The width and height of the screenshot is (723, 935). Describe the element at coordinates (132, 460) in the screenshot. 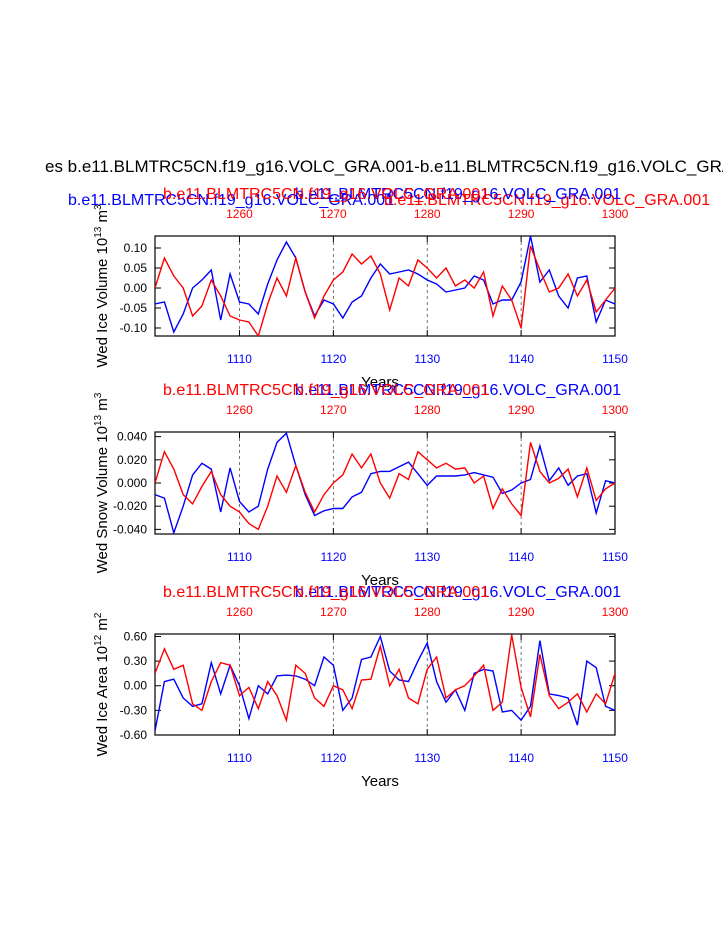

I see `y-tick-label: 0.020` at that location.